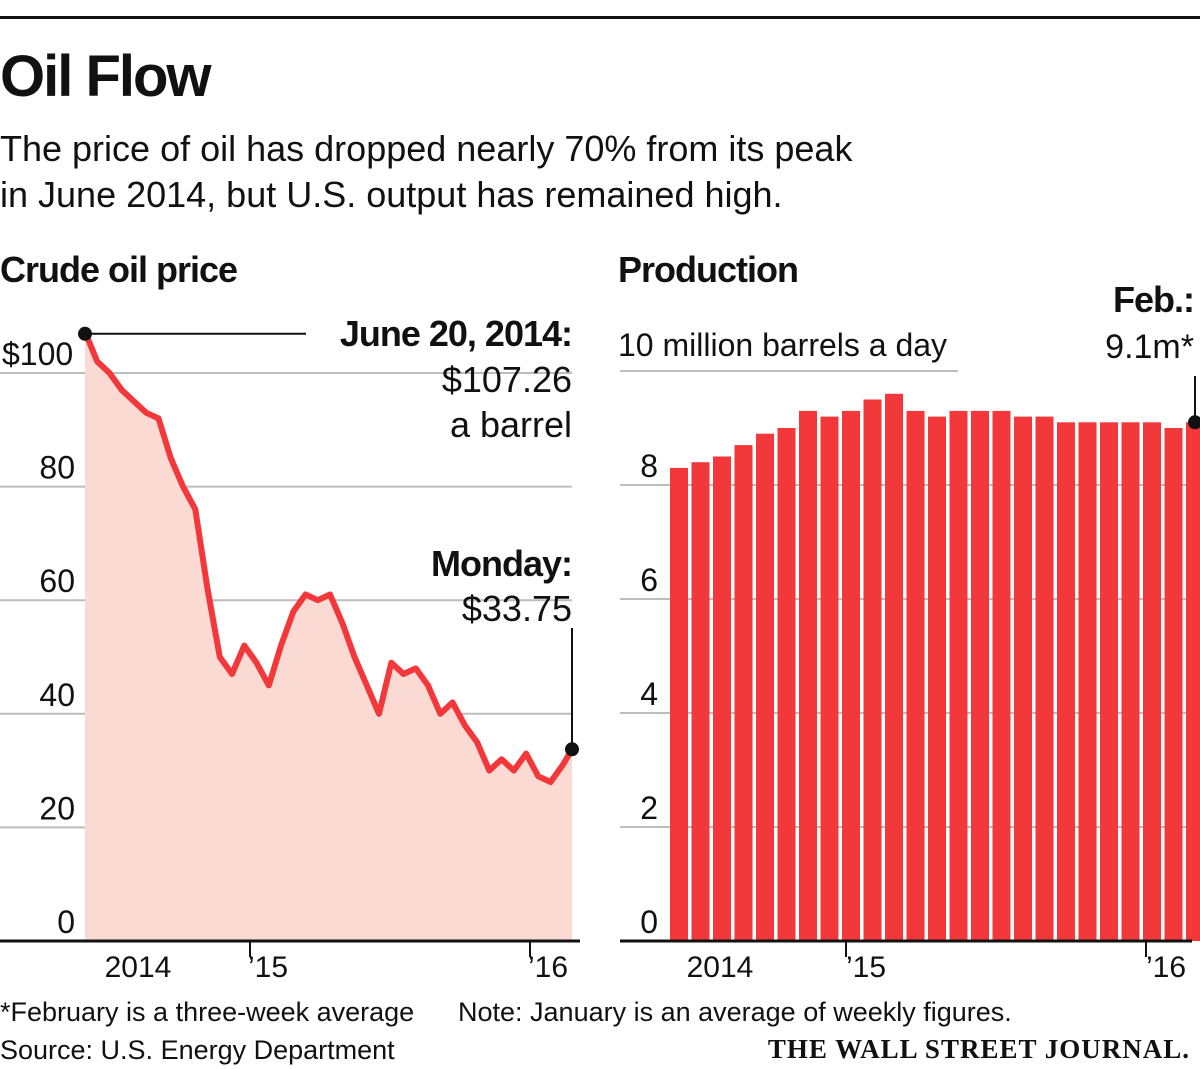 This screenshot has height=1069, width=1200. What do you see at coordinates (782, 345) in the screenshot?
I see `production-unit-label: 10 million barrels a day` at bounding box center [782, 345].